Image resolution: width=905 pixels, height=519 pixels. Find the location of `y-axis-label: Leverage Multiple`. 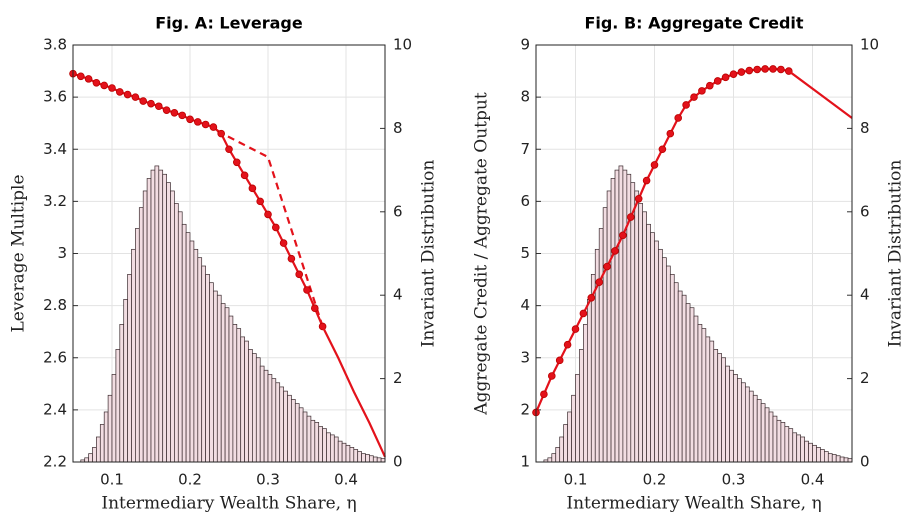

y-axis-label: Leverage Multiple is located at coordinates (19, 253).